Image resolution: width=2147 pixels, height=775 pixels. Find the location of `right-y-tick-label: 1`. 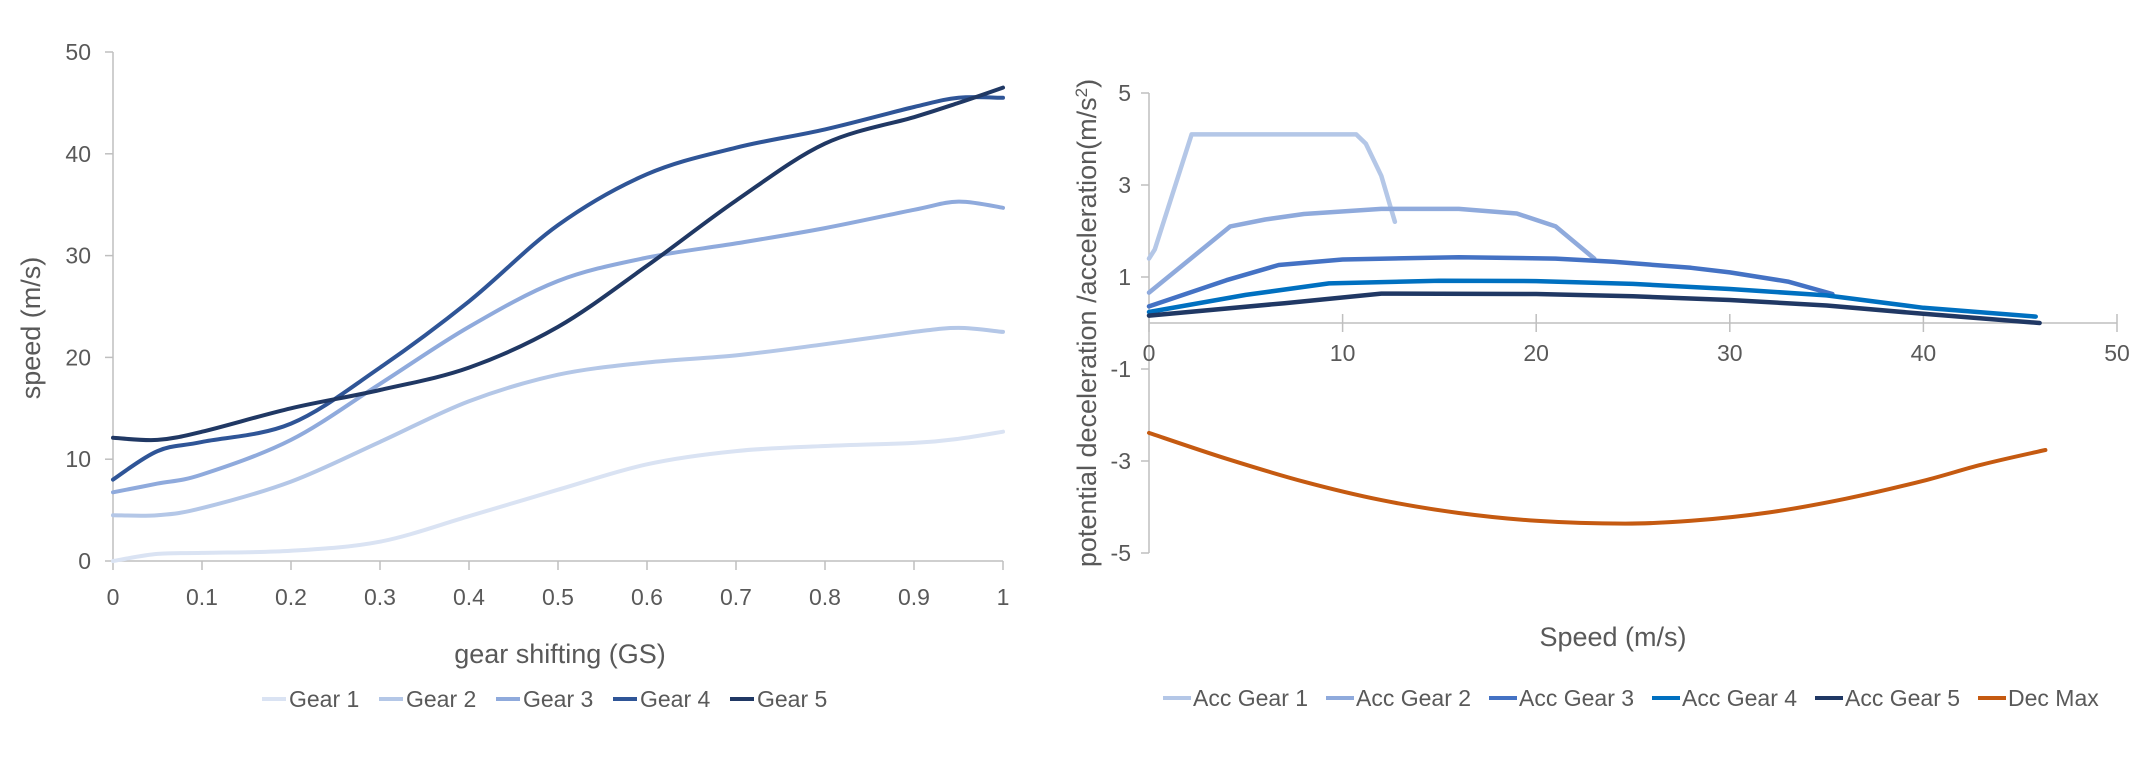

right-y-tick-label: 1 is located at coordinates (1124, 277).